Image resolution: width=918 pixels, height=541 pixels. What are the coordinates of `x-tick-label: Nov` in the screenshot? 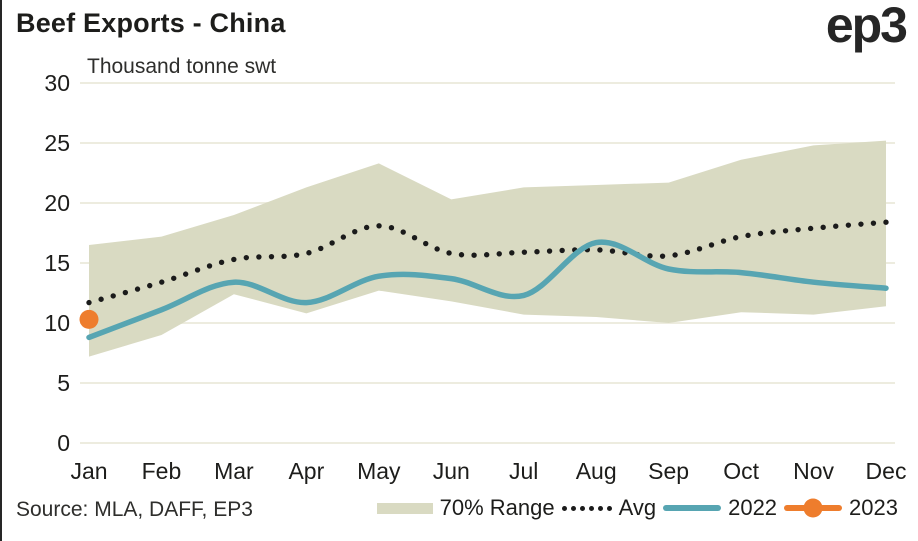 It's located at (813, 471).